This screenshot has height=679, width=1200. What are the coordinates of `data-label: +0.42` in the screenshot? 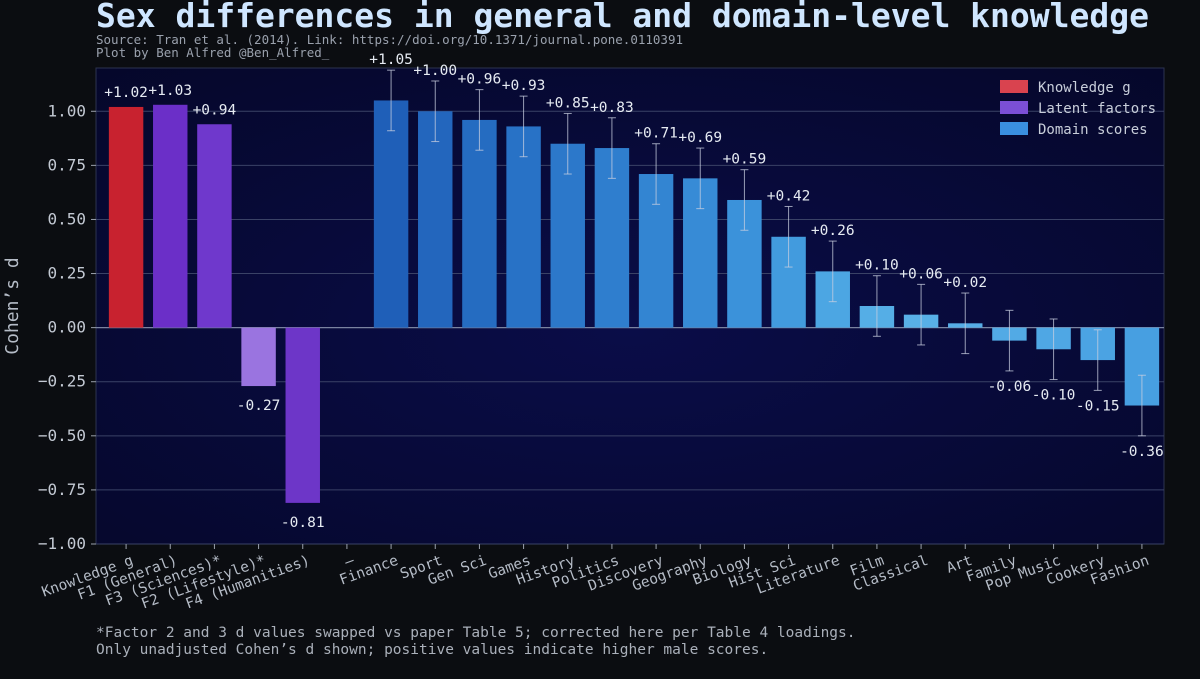 It's located at (789, 196).